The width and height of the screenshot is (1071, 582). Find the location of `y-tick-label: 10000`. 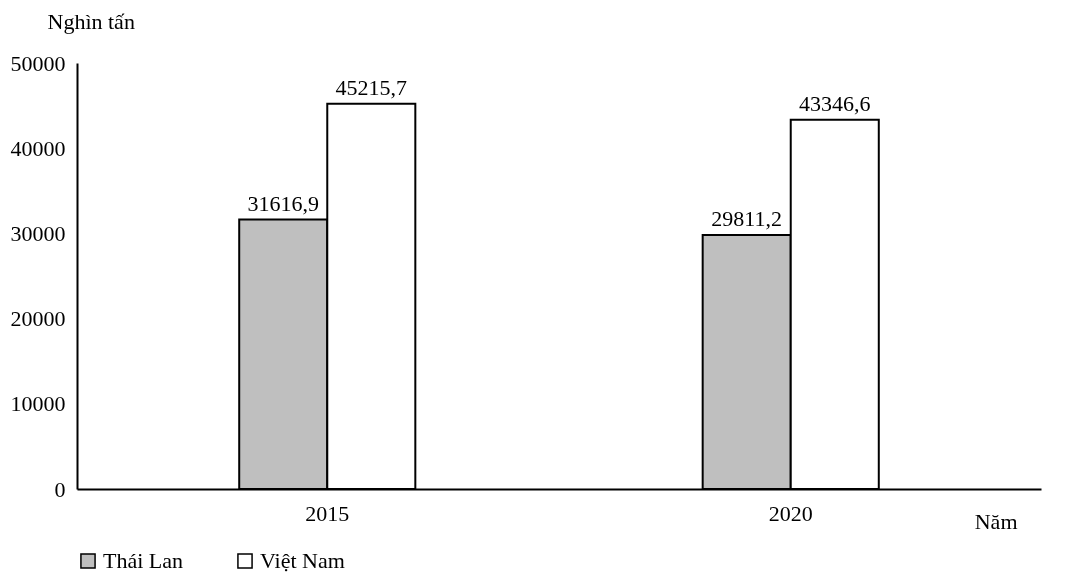

y-tick-label: 10000 is located at coordinates (38, 404).